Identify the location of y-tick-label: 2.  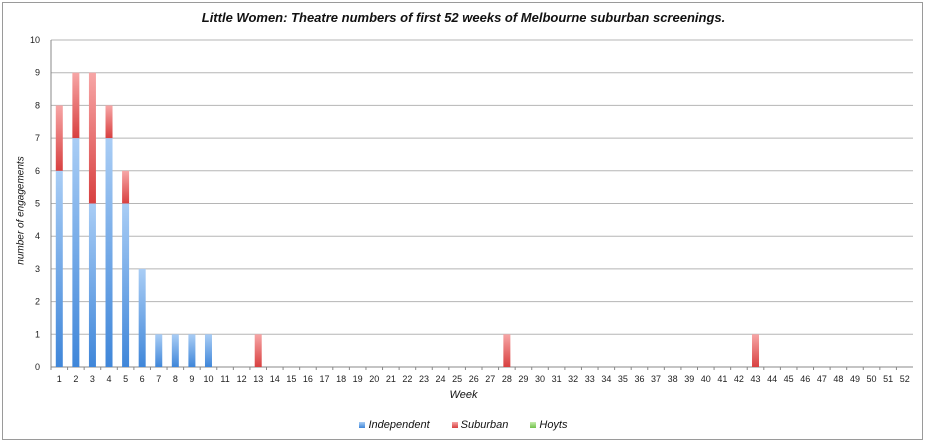
(37, 302).